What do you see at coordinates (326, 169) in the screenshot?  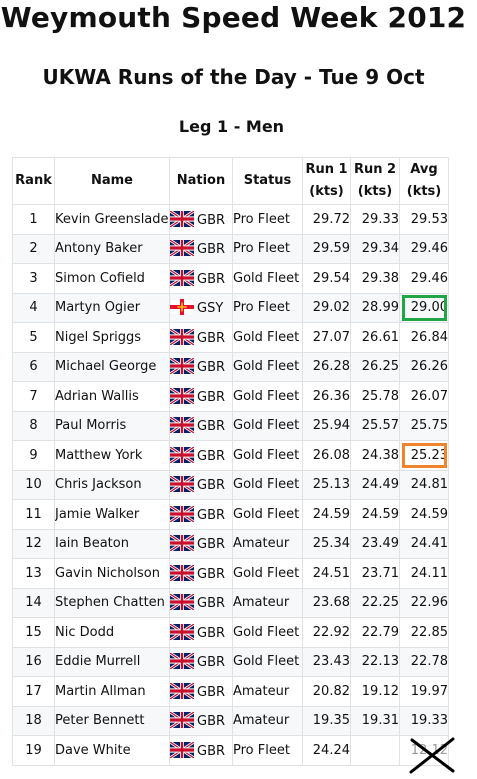 I see `header-run1-label: Run 1` at bounding box center [326, 169].